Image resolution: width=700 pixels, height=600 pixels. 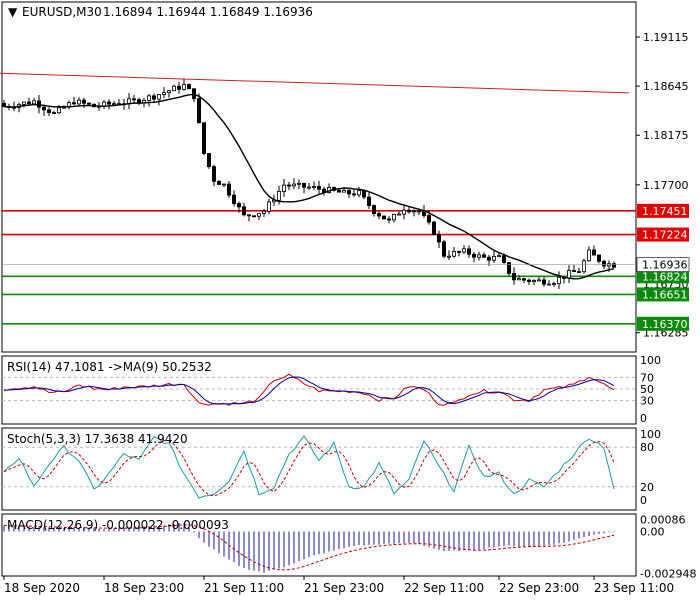 What do you see at coordinates (647, 377) in the screenshot?
I see `rsi-tick-label: 70` at bounding box center [647, 377].